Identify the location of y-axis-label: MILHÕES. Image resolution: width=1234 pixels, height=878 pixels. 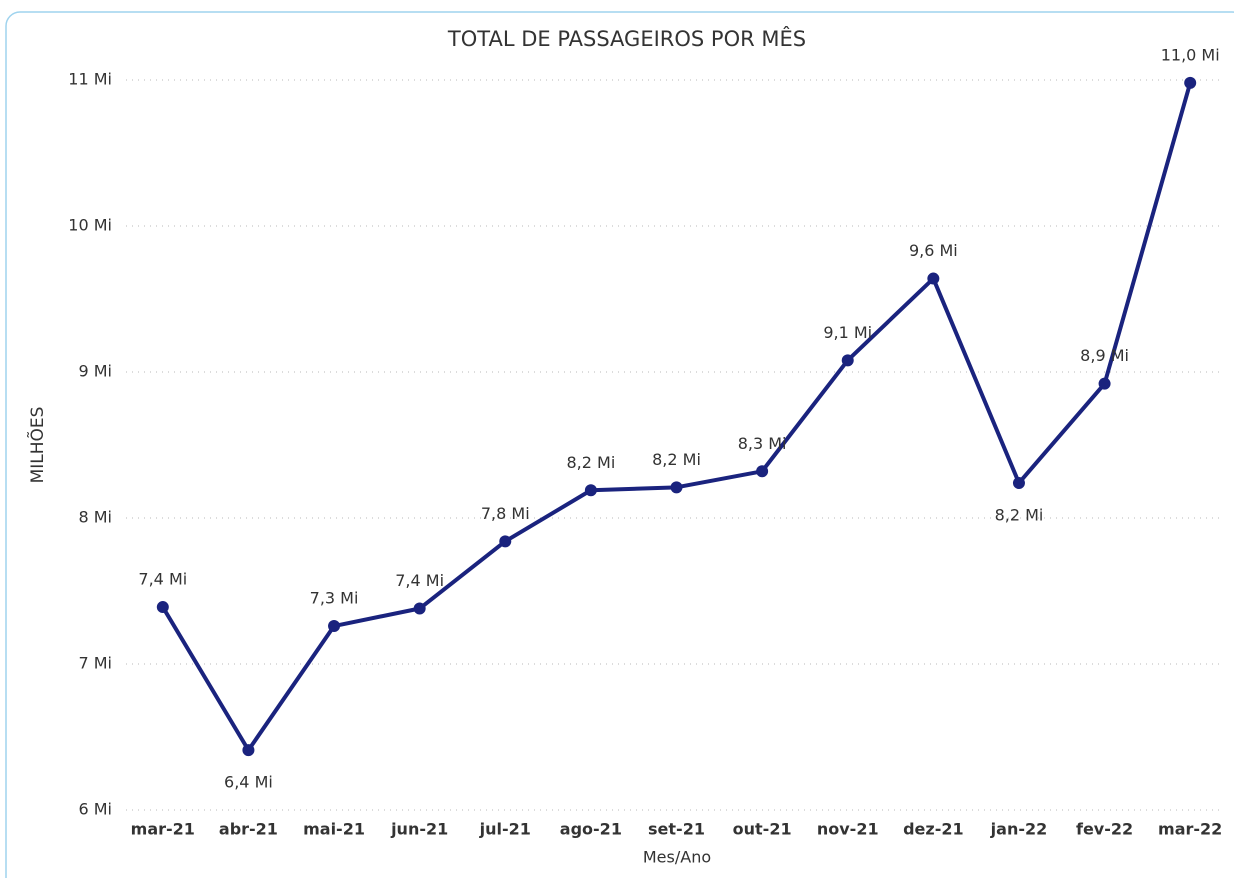
(37, 445).